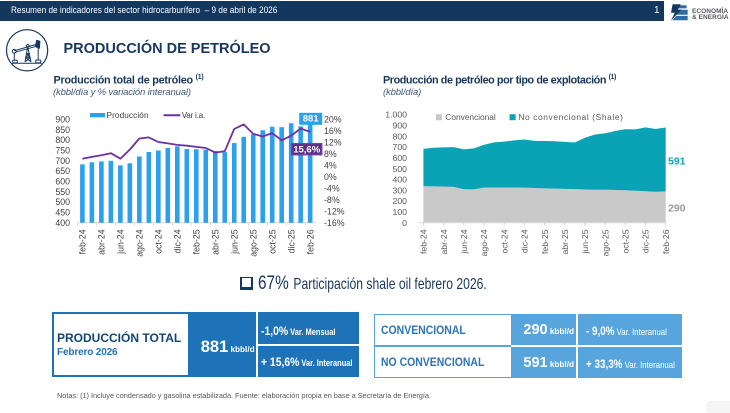 This screenshot has width=730, height=413. I want to click on svg-text: 550, so click(62, 192).